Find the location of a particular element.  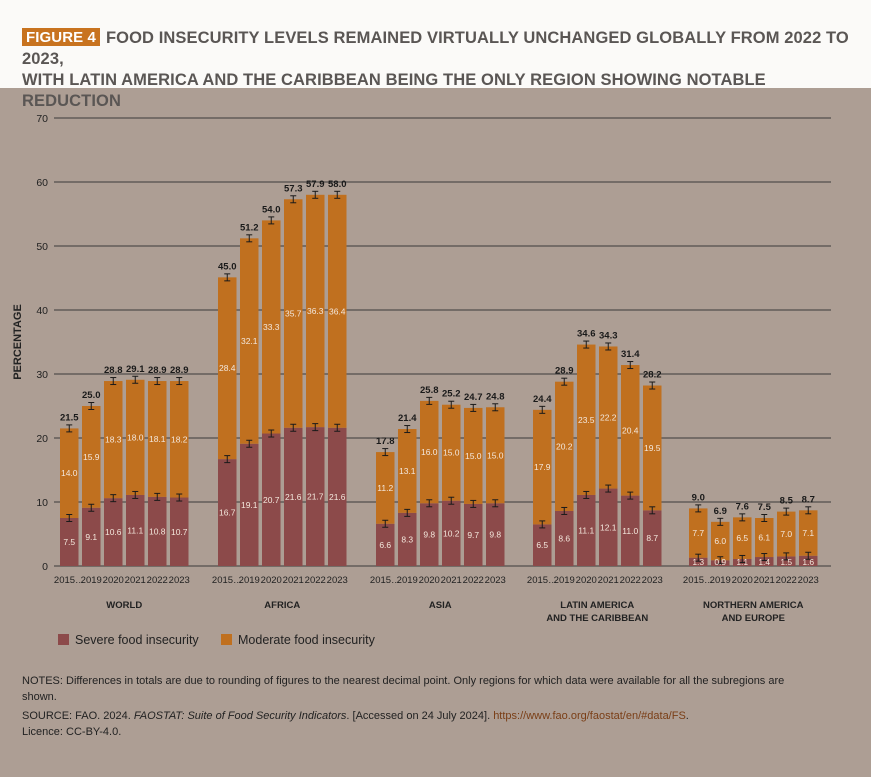

data-label-severe: 16.7 is located at coordinates (227, 513).